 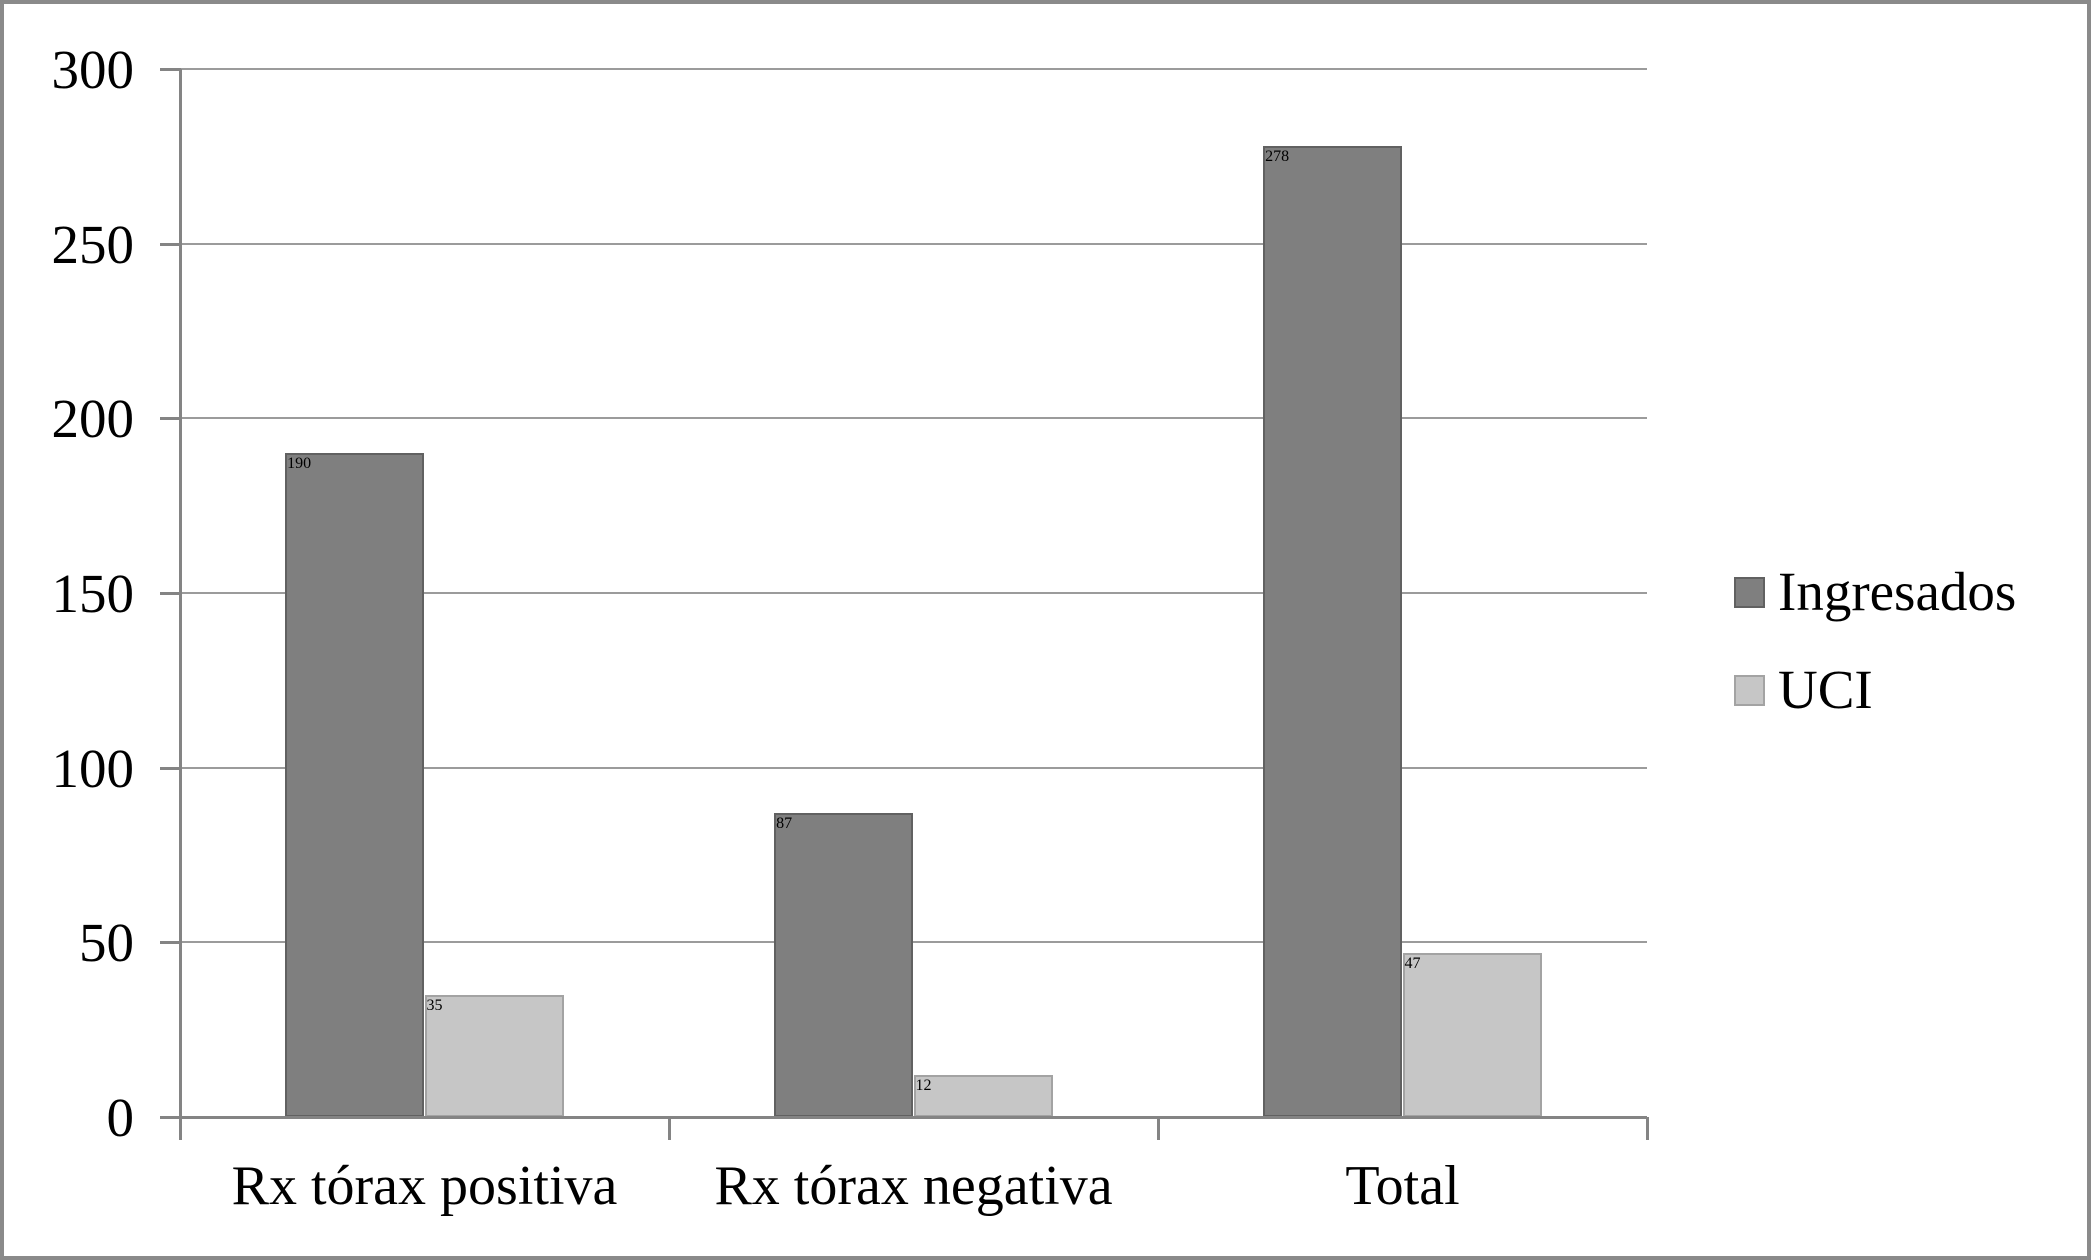 What do you see at coordinates (1875, 690) in the screenshot?
I see `legend-item-uci: UCI` at bounding box center [1875, 690].